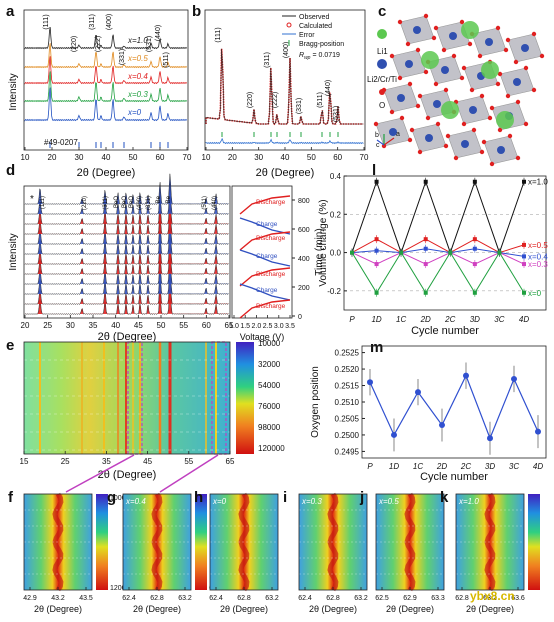 This screenshot has height=622, width=554. I want to click on time-tick-label: 600, so click(304, 230).